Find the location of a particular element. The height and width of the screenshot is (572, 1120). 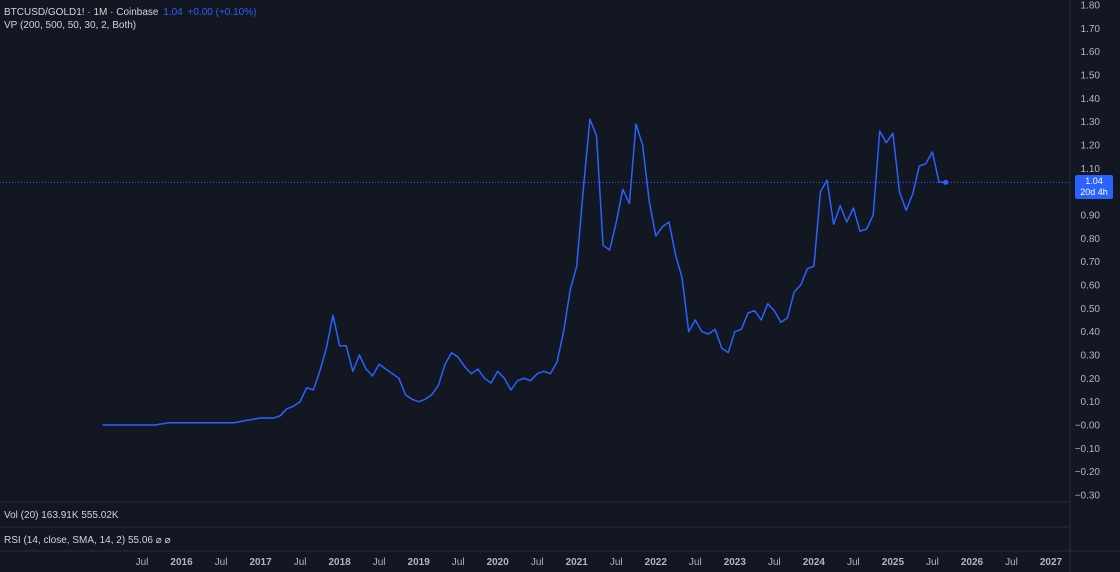

x-tick-label: 2027 is located at coordinates (1051, 562).